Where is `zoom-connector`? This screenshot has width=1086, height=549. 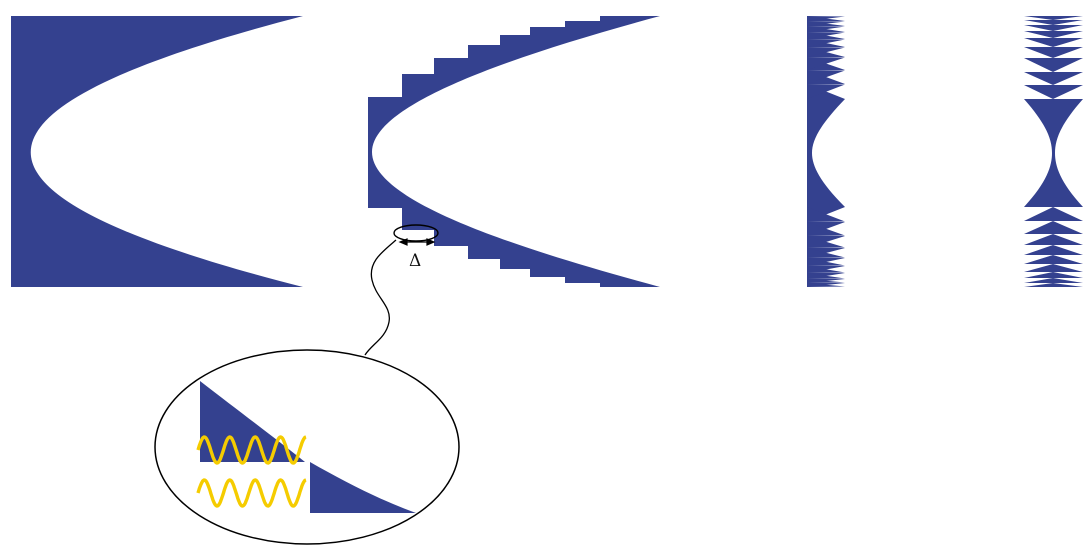 zoom-connector is located at coordinates (380, 297).